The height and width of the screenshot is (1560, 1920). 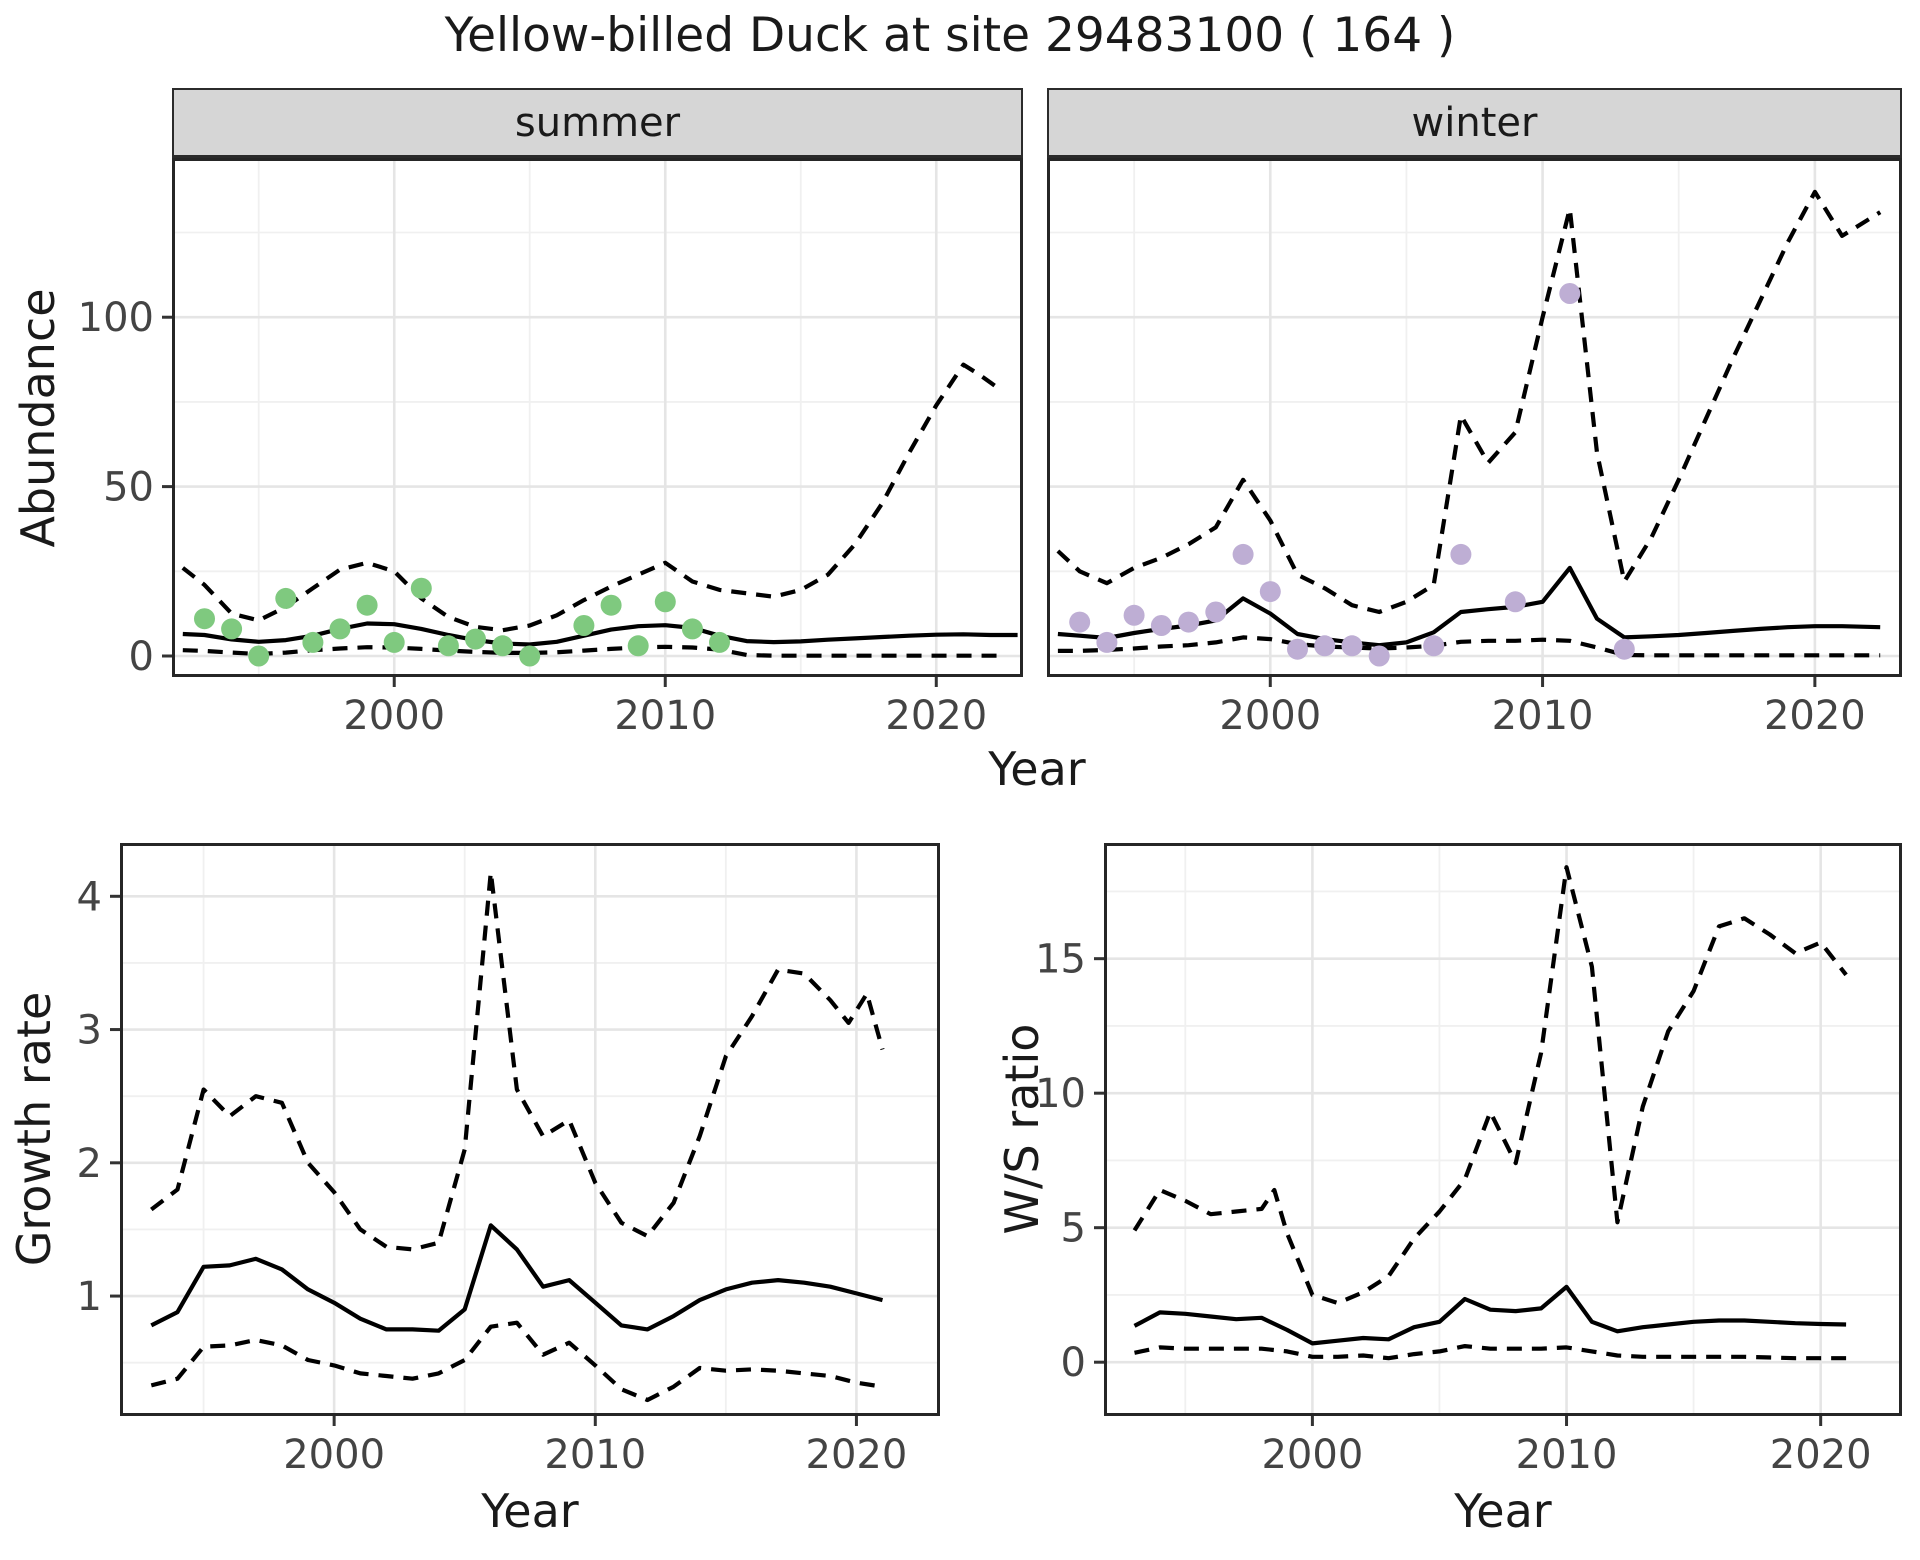 What do you see at coordinates (1037, 769) in the screenshot?
I see `x-axis-title-year-top: Year` at bounding box center [1037, 769].